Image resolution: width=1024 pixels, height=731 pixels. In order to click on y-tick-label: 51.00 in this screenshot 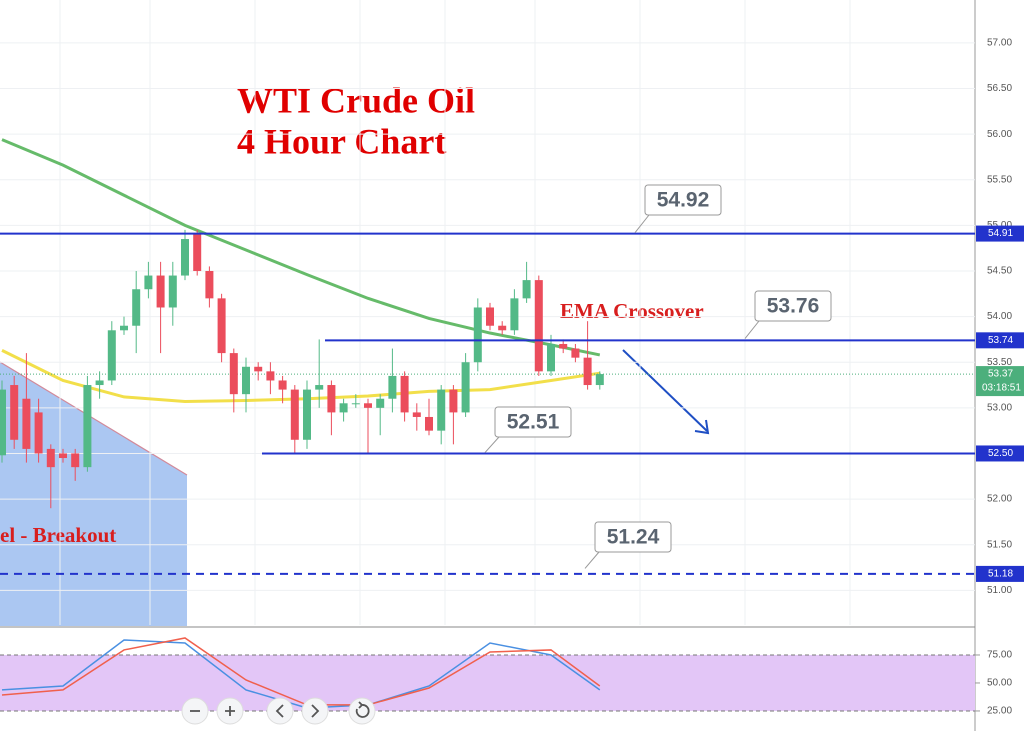, I will do `click(999, 590)`.